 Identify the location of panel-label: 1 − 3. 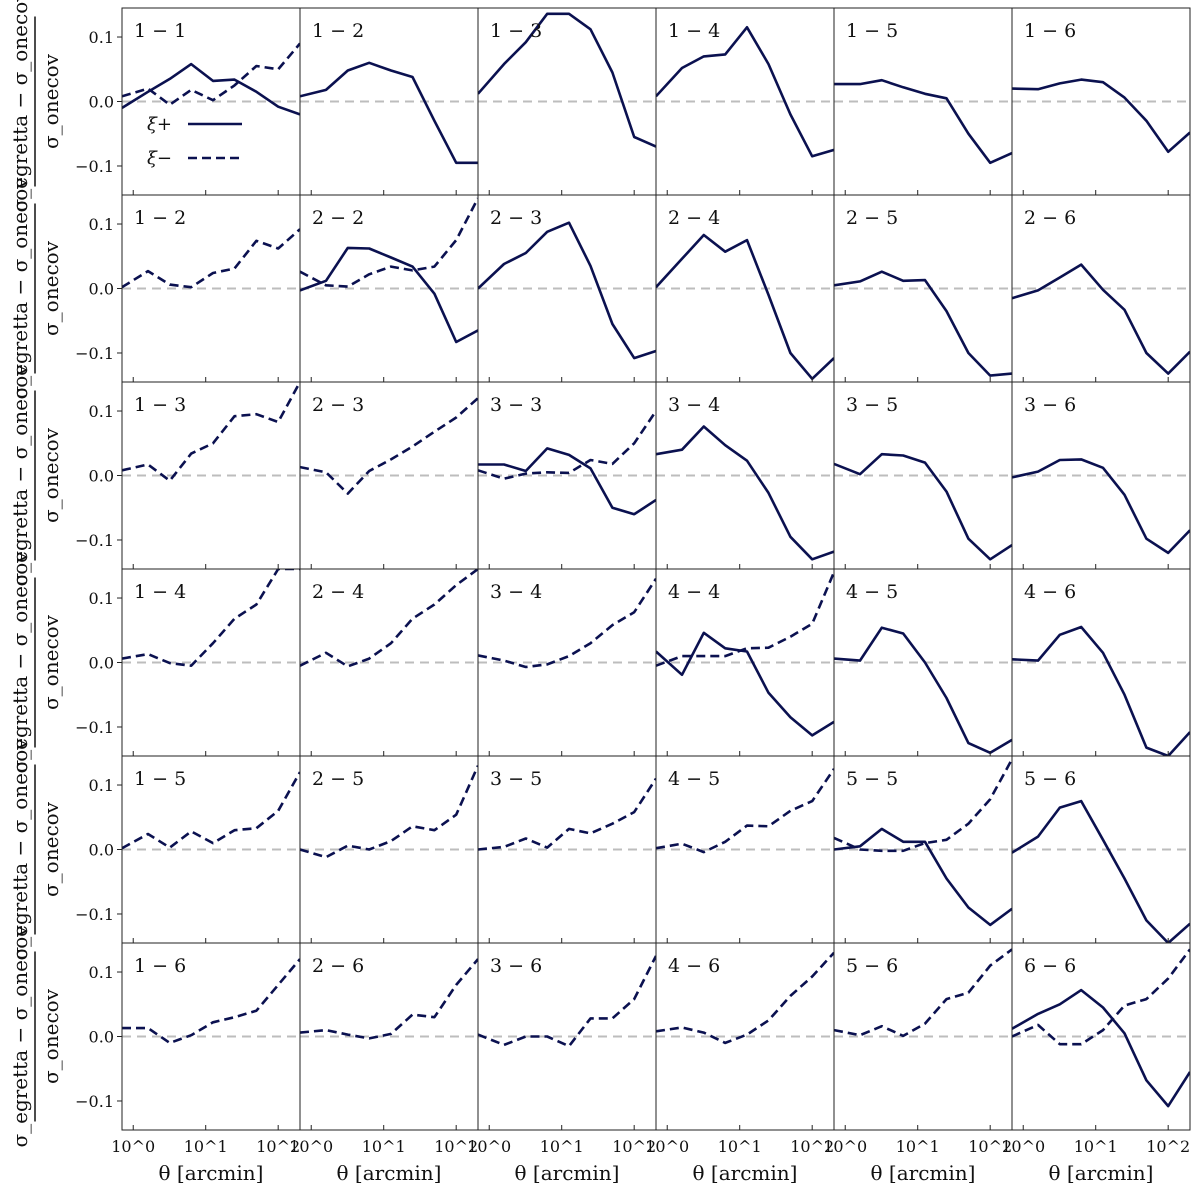
(160, 405).